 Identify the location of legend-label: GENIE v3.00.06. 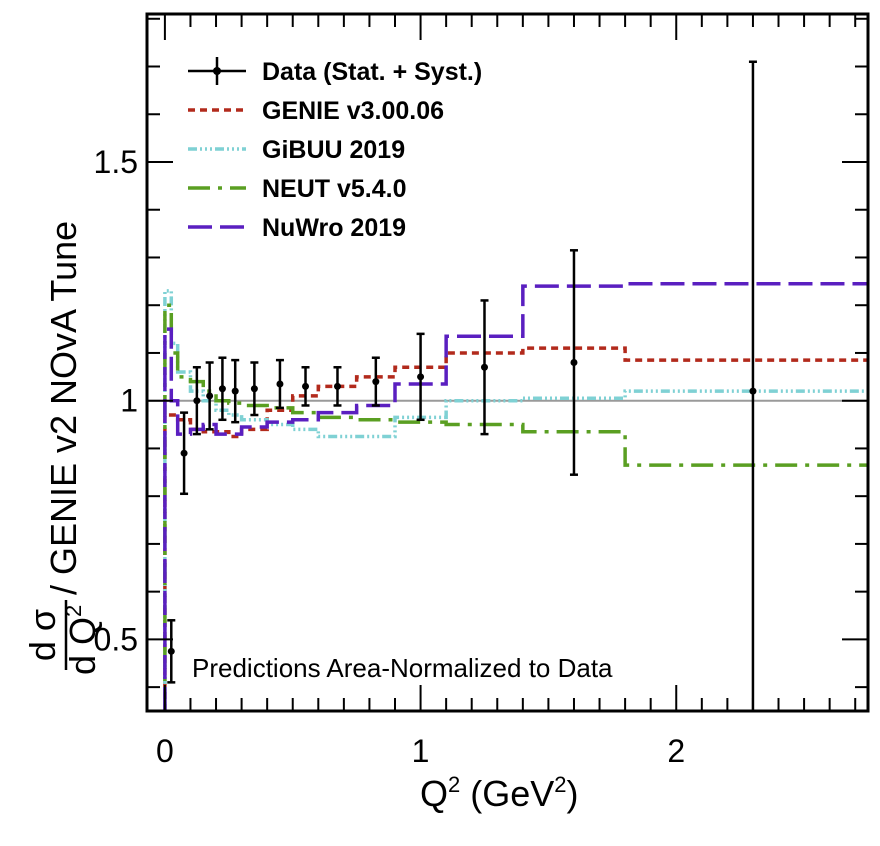
(353, 111).